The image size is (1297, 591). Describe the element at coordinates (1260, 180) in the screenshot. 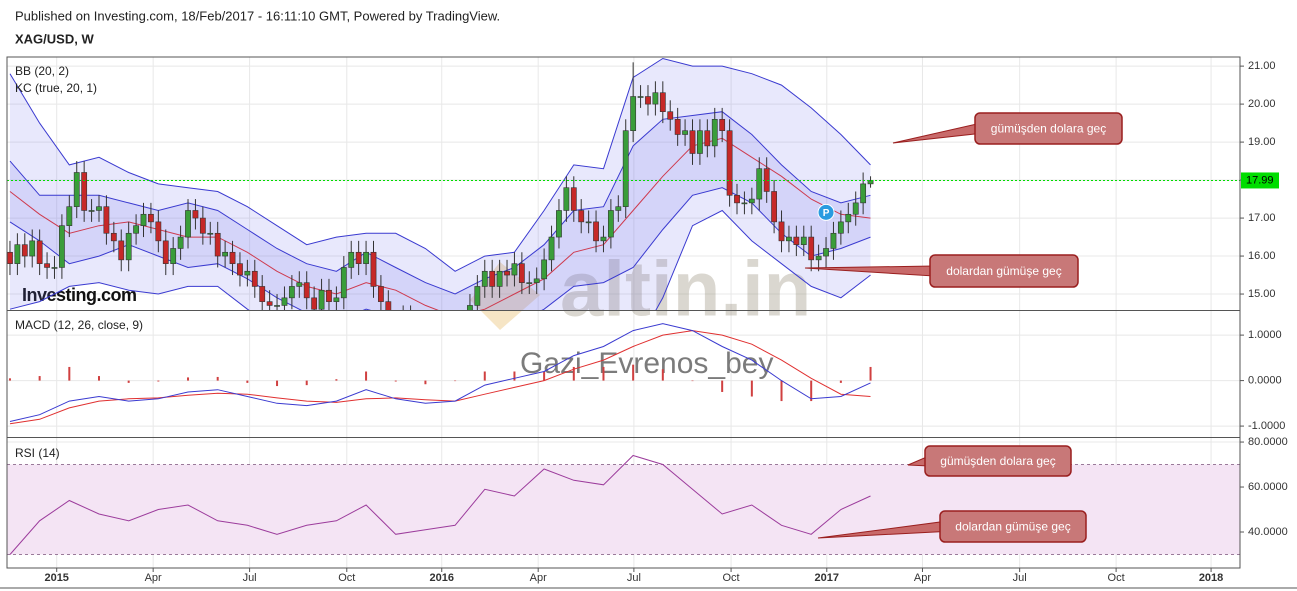

I see `last-price-box` at that location.